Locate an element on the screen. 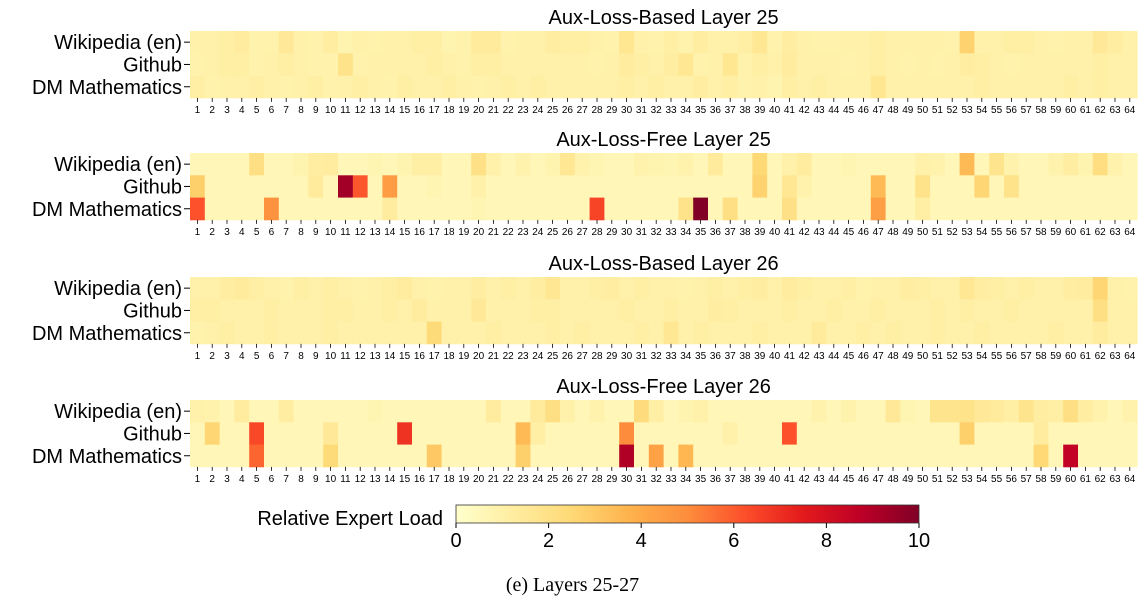 This screenshot has width=1145, height=605. x-tick-label: 30 is located at coordinates (627, 232).